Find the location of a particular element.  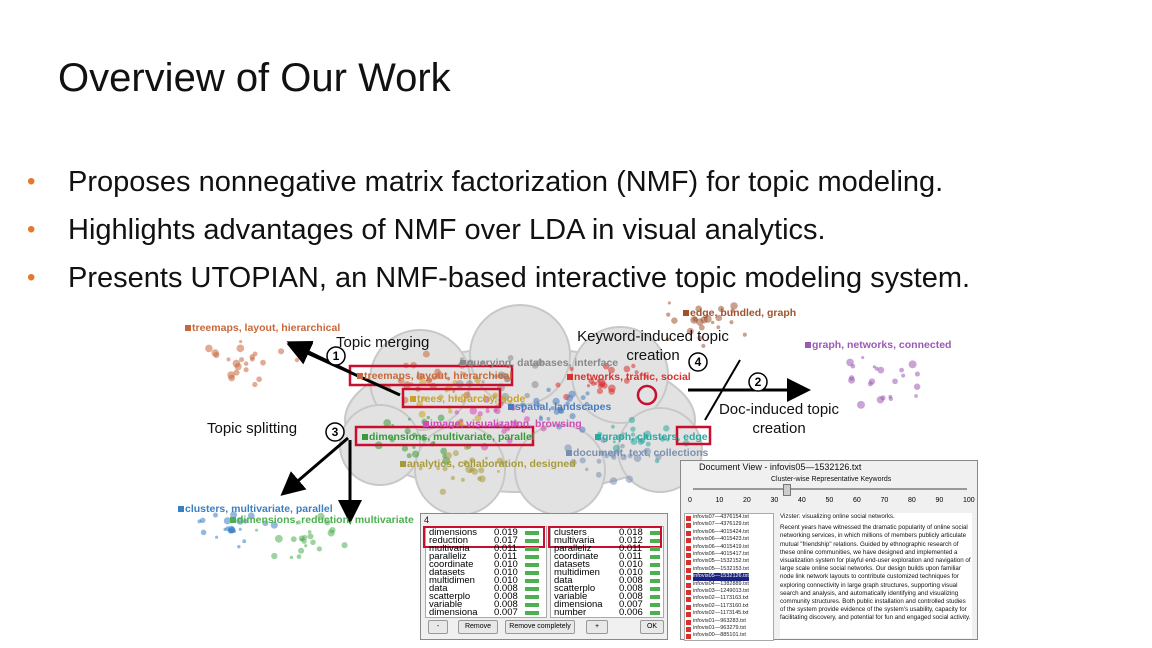

cluster-swatch is located at coordinates (569, 453).